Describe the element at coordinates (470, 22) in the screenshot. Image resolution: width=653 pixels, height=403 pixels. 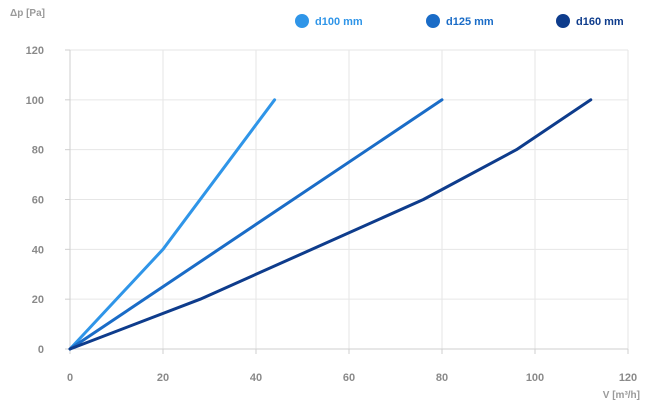
I see `legend-label-2: d125 mm` at that location.